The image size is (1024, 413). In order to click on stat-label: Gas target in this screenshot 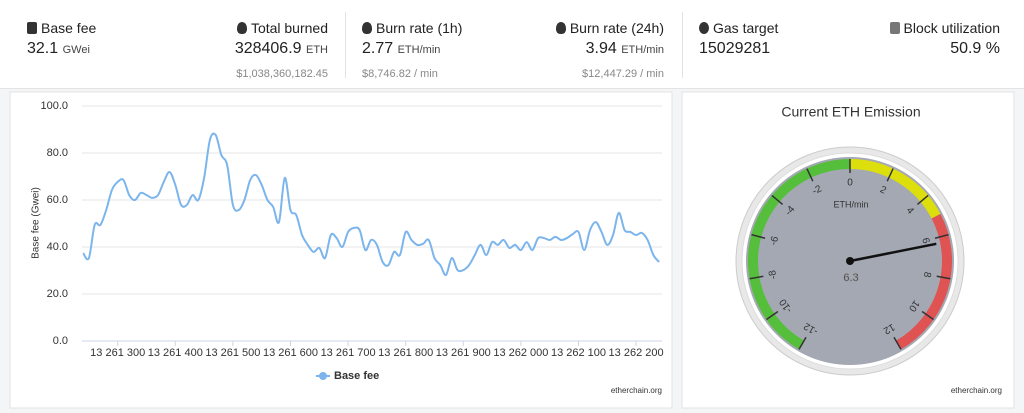, I will do `click(746, 28)`.